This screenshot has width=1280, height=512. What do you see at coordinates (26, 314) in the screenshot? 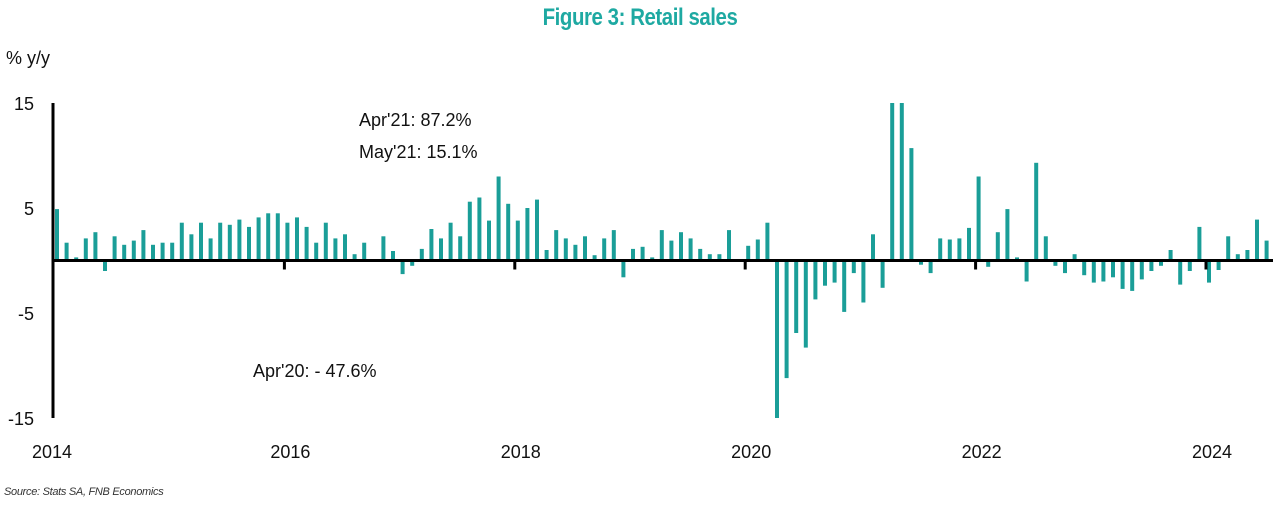
I see `y-tick-label: -5` at bounding box center [26, 314].